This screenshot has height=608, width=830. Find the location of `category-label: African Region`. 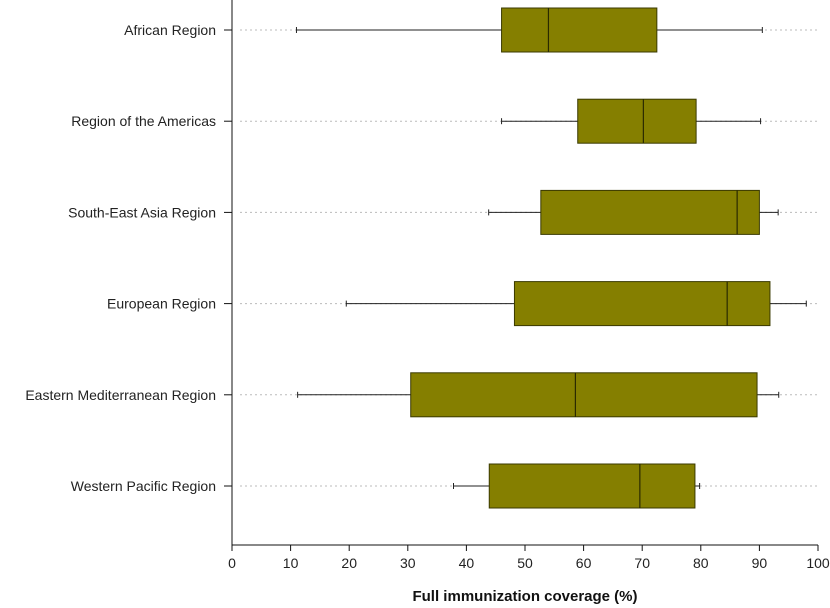

category-label: African Region is located at coordinates (170, 30).